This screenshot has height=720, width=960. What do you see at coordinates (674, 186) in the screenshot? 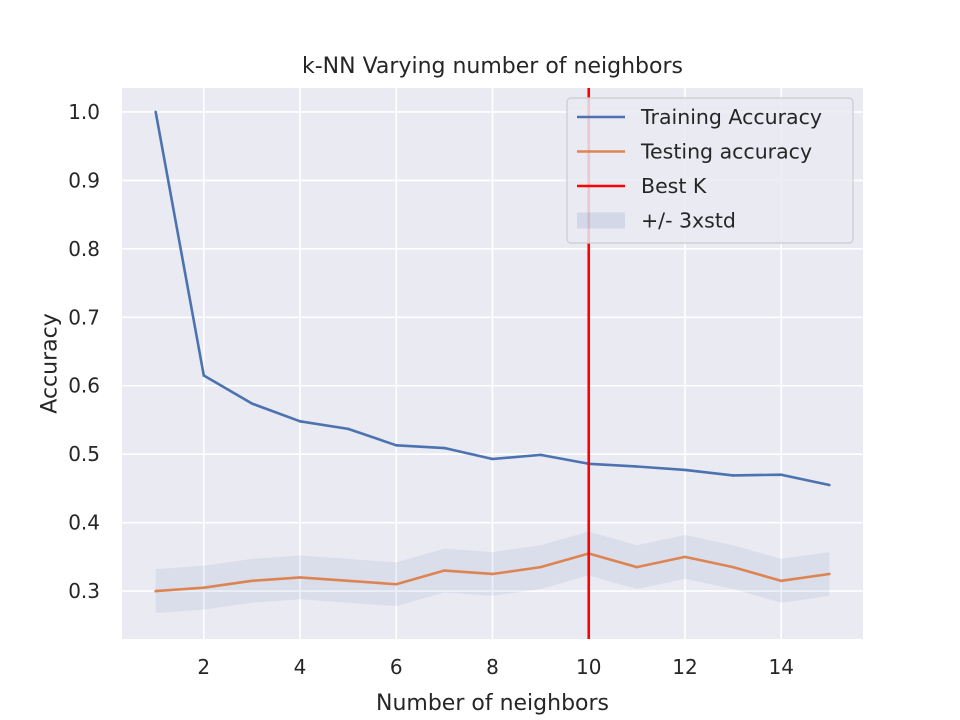
I see `legend-label: Best K` at bounding box center [674, 186].